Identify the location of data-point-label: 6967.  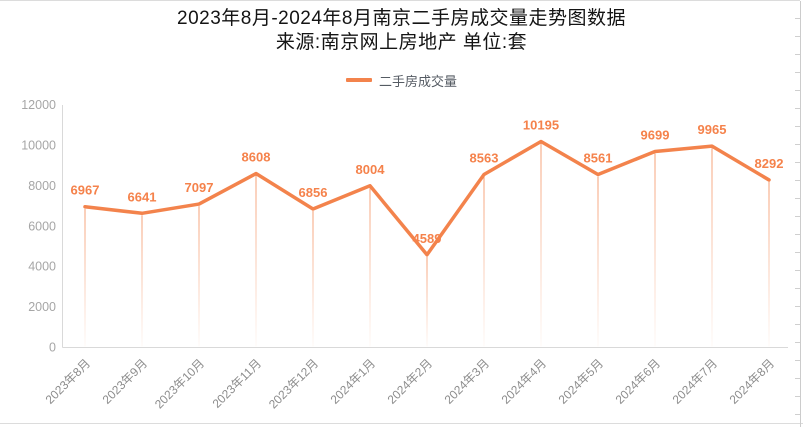
(85, 190).